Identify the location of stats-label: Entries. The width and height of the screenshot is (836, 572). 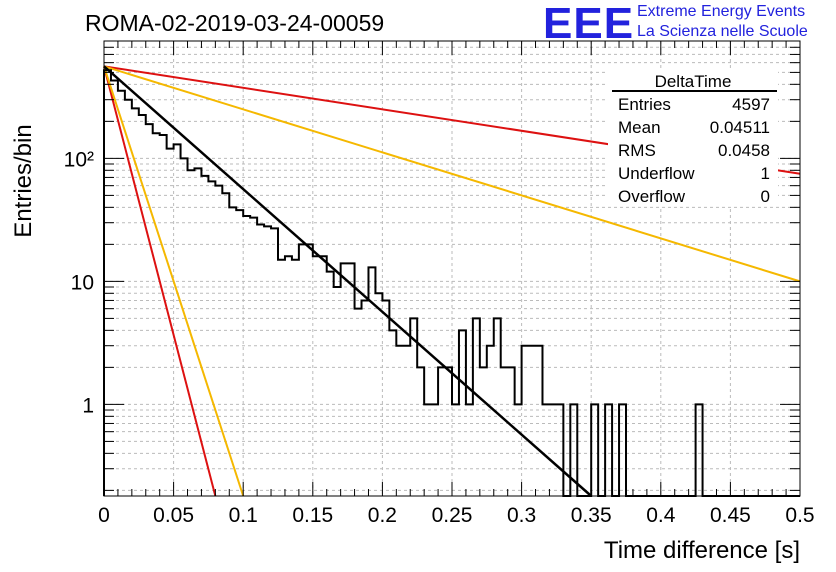
(644, 104).